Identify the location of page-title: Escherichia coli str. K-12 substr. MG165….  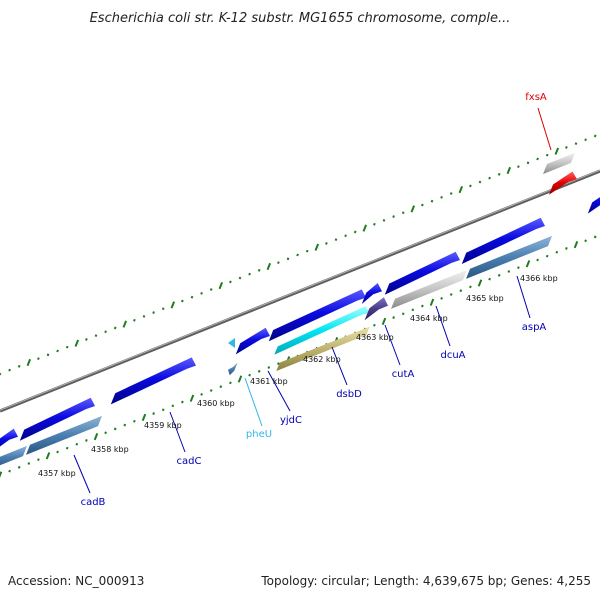
(300, 18).